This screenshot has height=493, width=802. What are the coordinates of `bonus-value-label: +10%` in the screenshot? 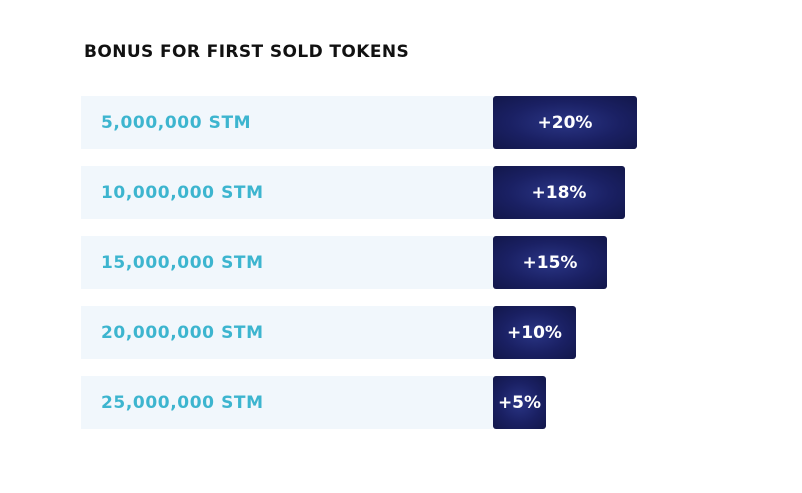 It's located at (534, 332).